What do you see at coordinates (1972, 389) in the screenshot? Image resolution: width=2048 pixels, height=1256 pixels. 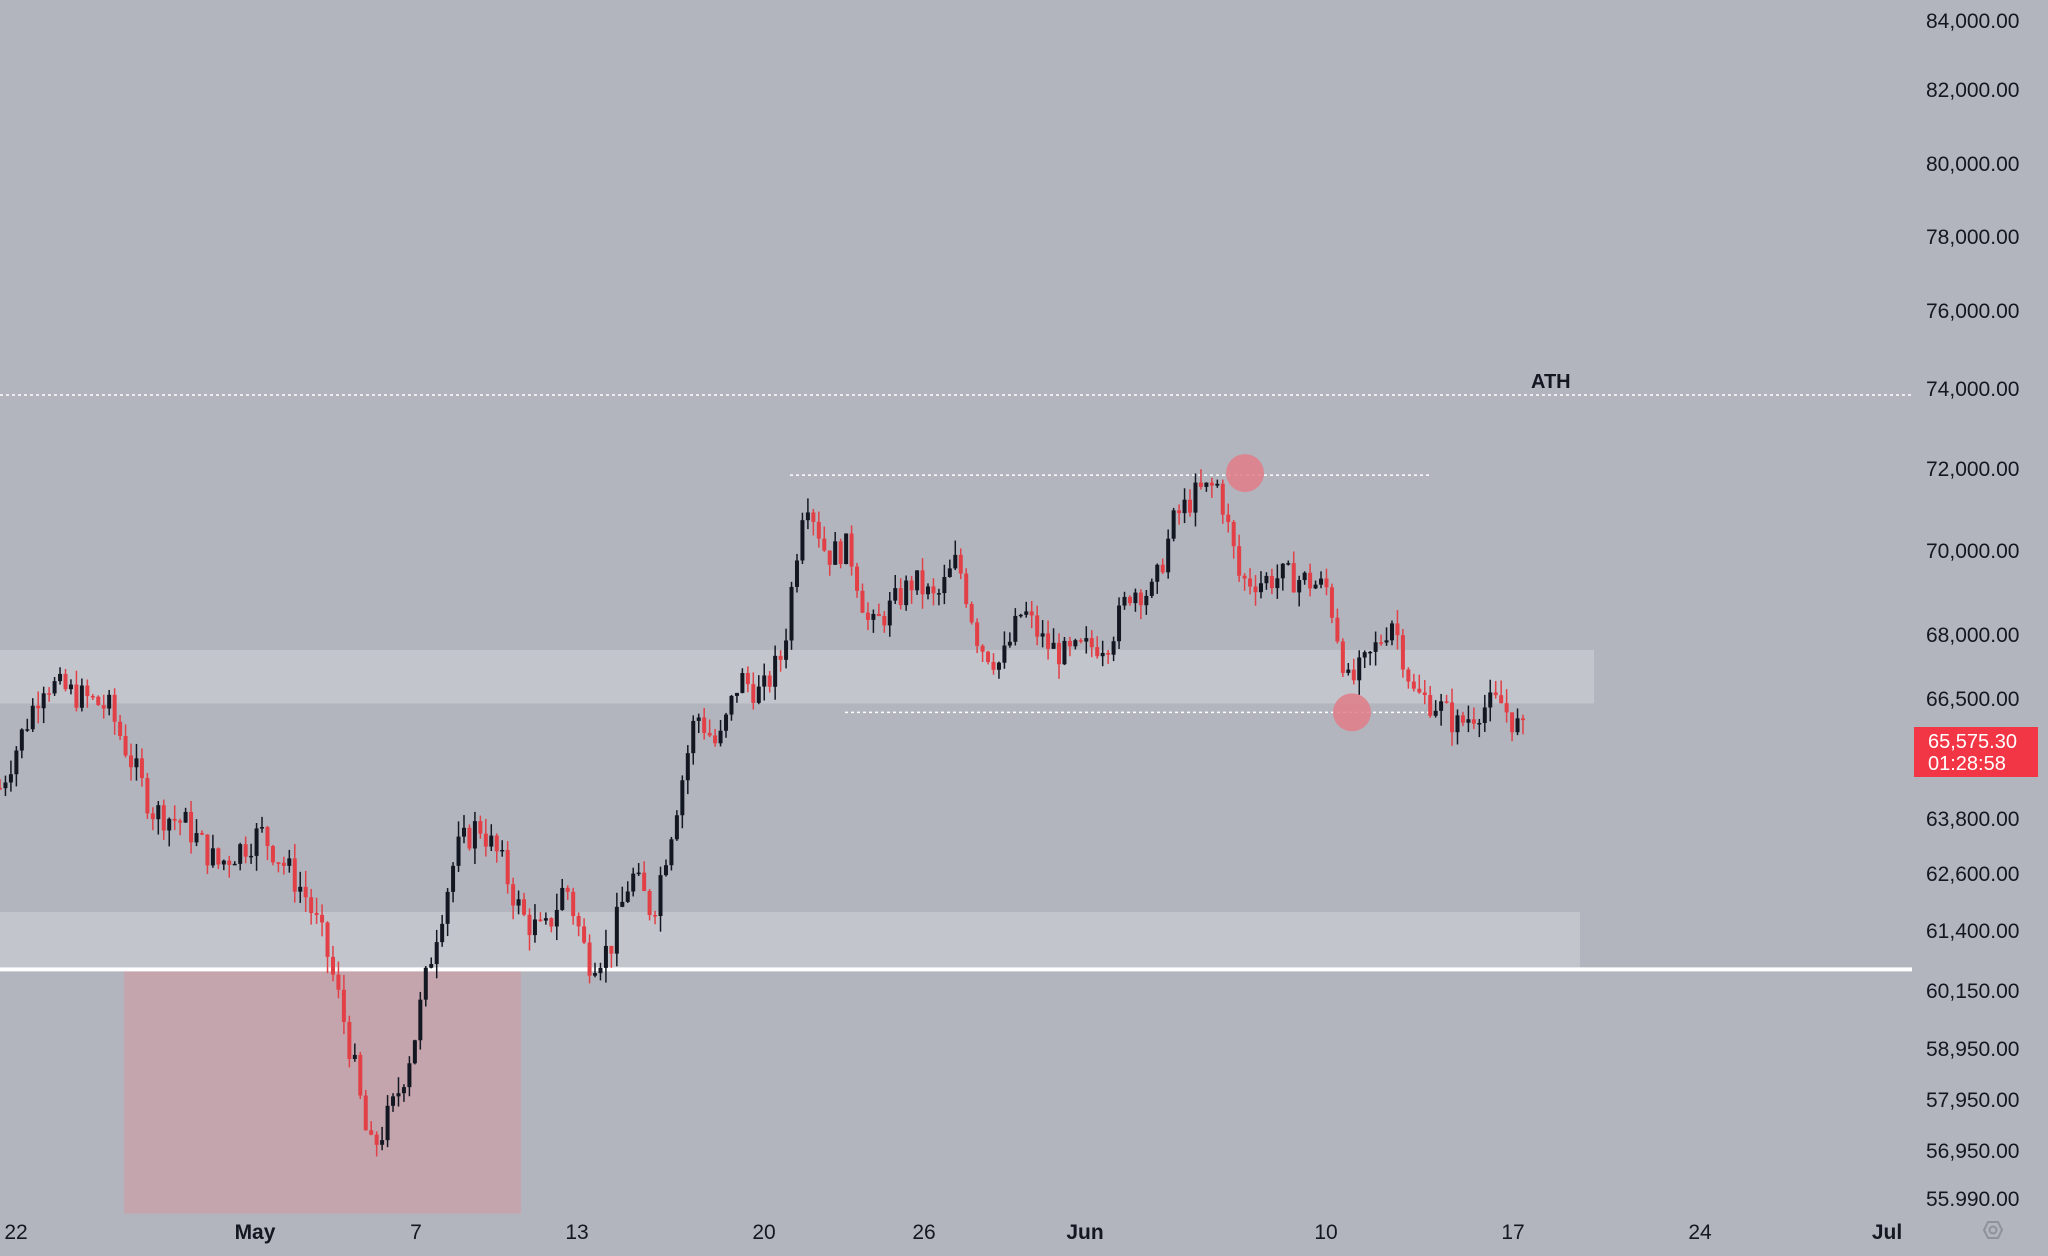 I see `y-tick-label: 74,000.00` at bounding box center [1972, 389].